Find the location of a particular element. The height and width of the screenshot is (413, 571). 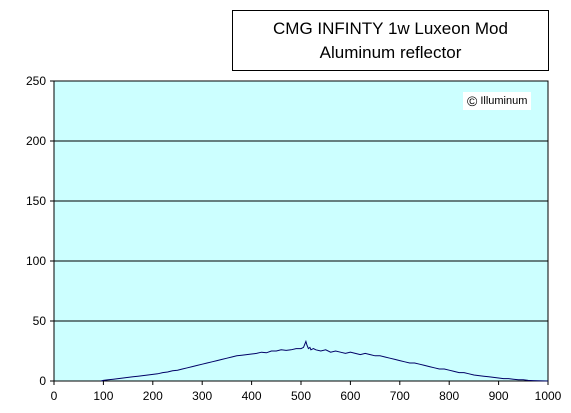

y-tick-label: 0 is located at coordinates (42, 381).